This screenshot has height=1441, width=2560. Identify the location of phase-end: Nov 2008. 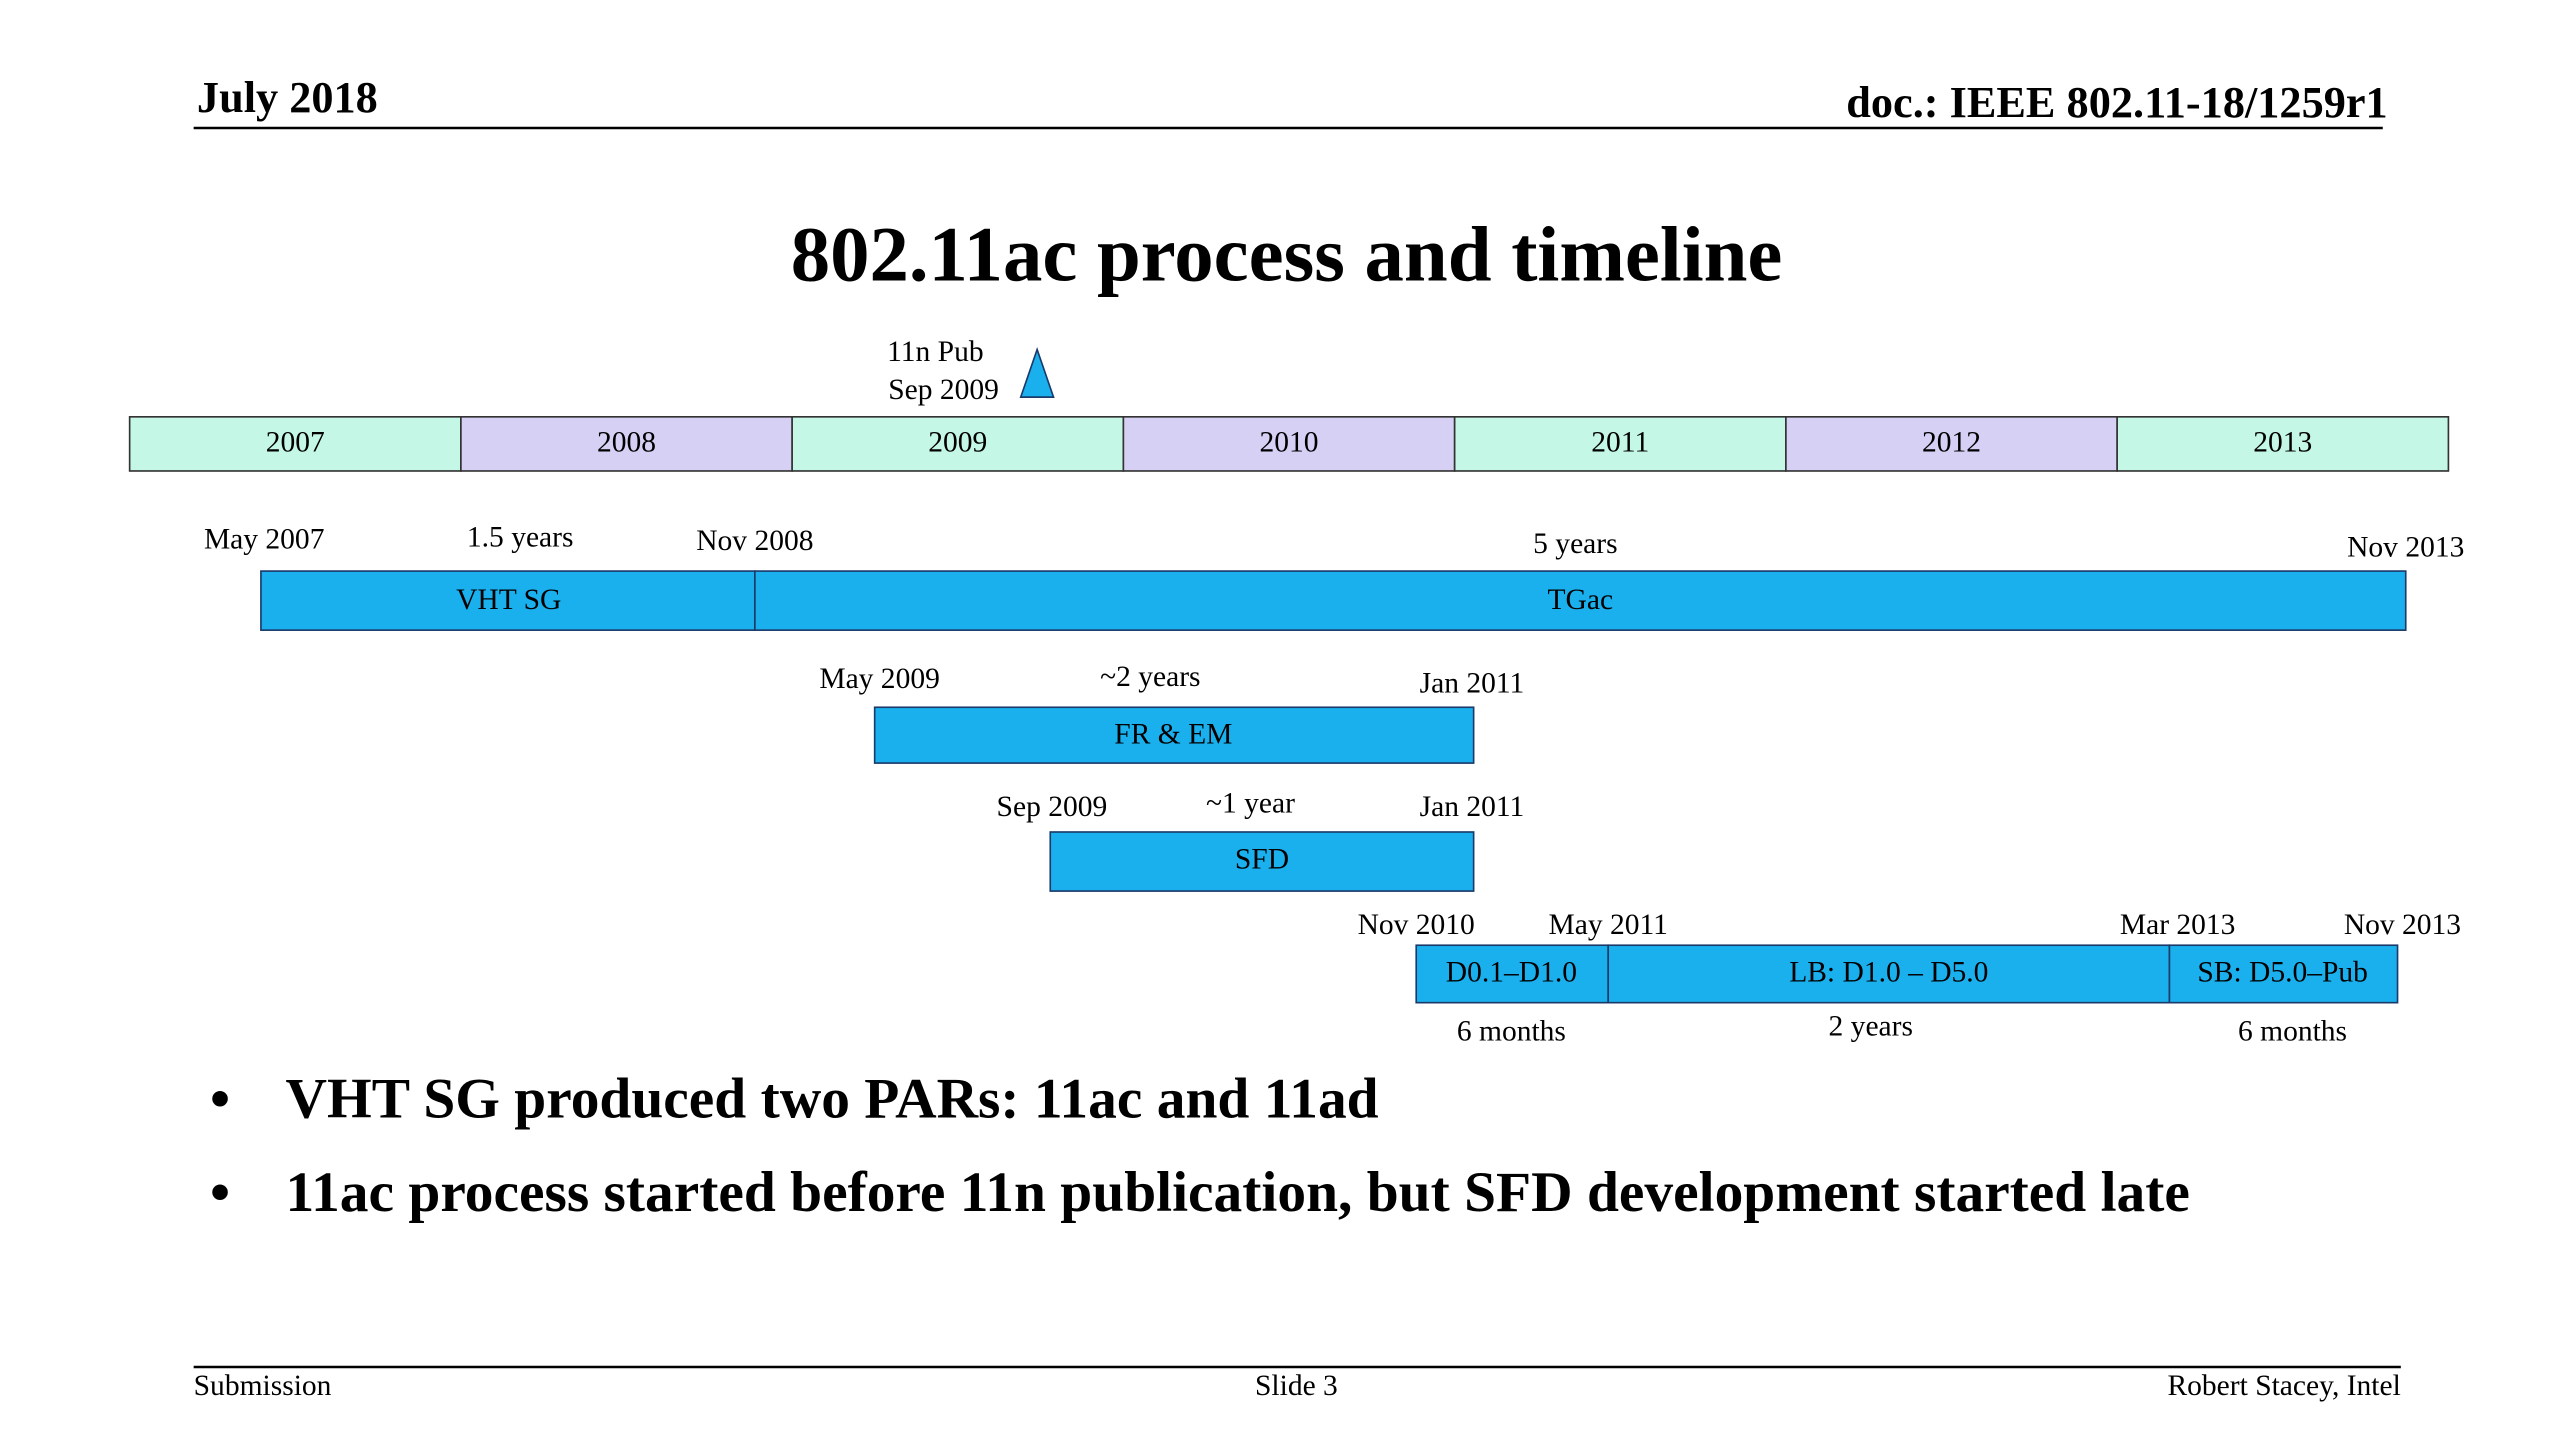
(754, 541).